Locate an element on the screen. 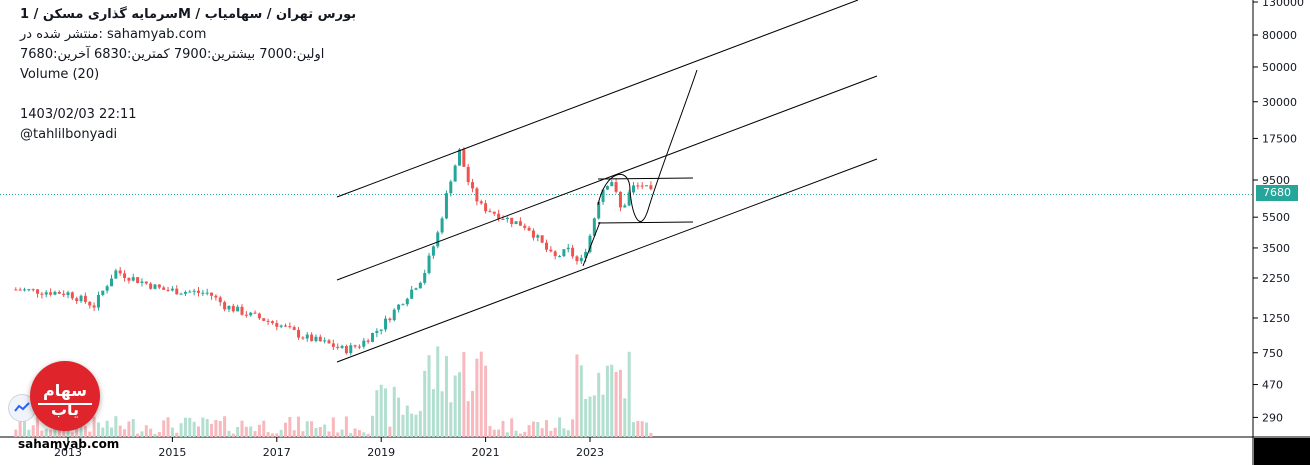  y-tick-label: 80000 is located at coordinates (1279, 35).